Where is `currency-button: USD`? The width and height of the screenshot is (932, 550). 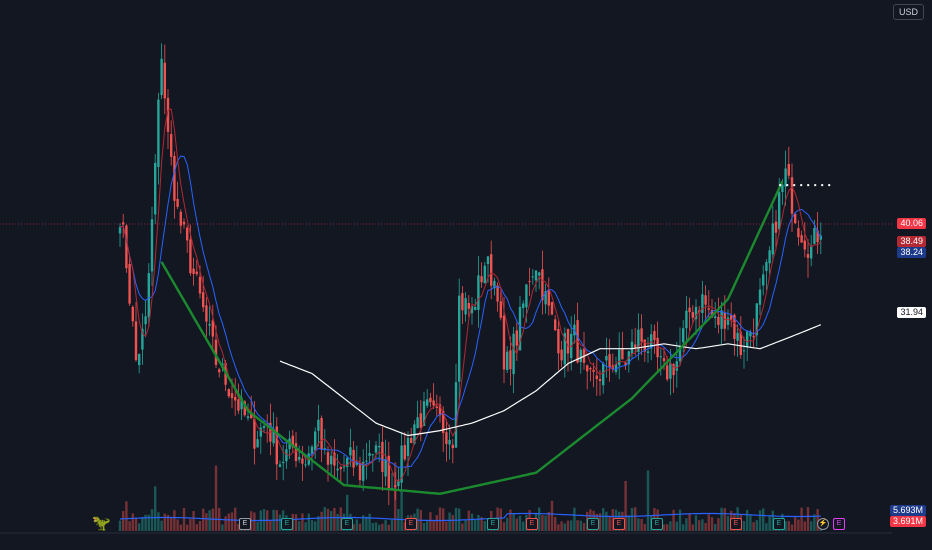 currency-button: USD is located at coordinates (908, 12).